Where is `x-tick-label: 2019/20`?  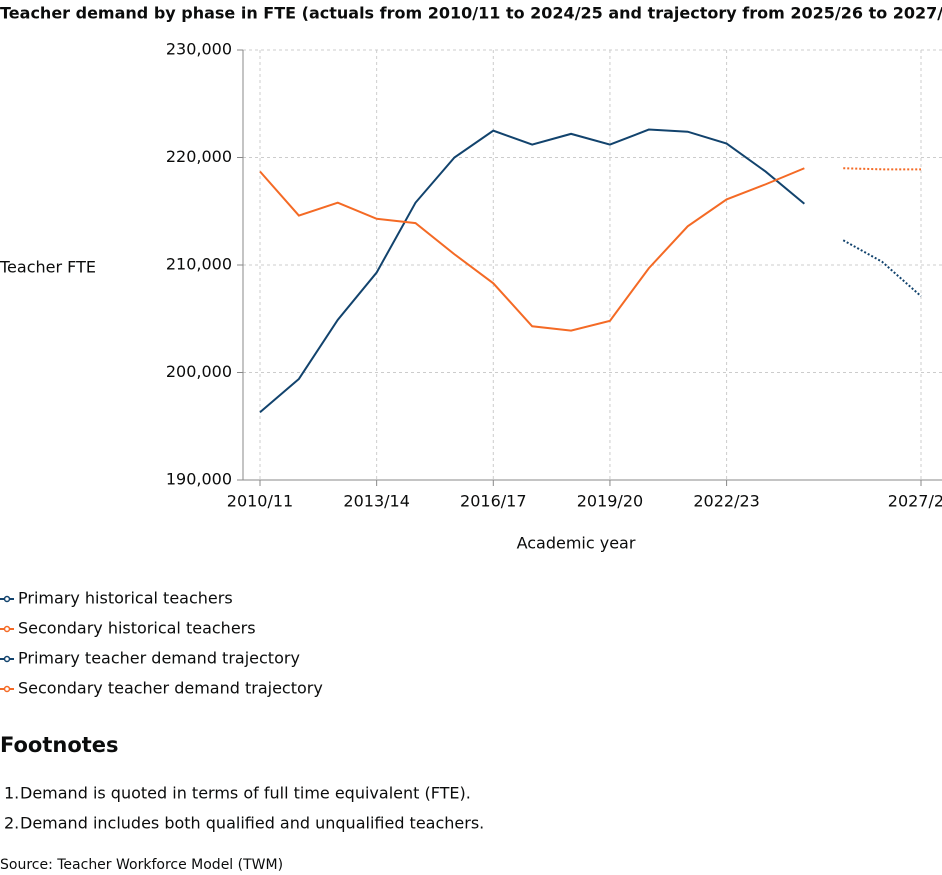 x-tick-label: 2019/20 is located at coordinates (610, 501).